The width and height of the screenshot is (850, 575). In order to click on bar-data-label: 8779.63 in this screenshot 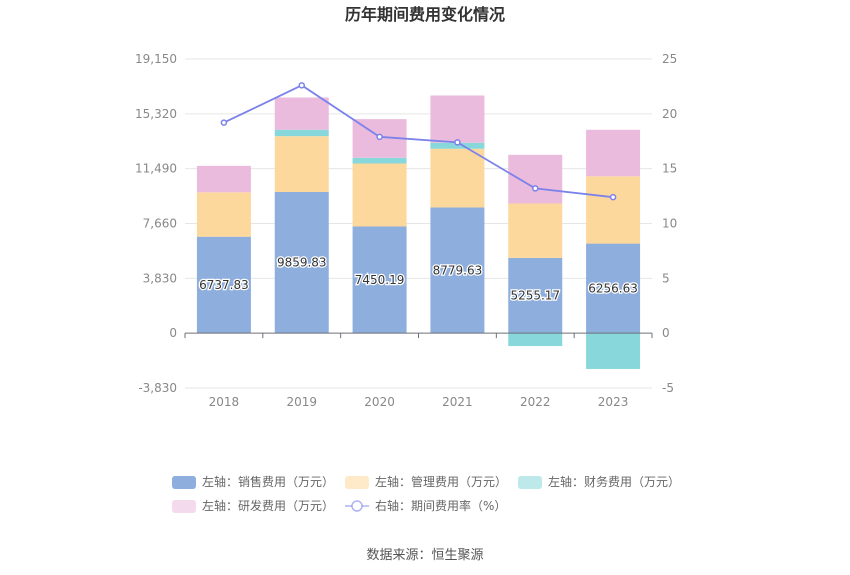, I will do `click(458, 270)`.